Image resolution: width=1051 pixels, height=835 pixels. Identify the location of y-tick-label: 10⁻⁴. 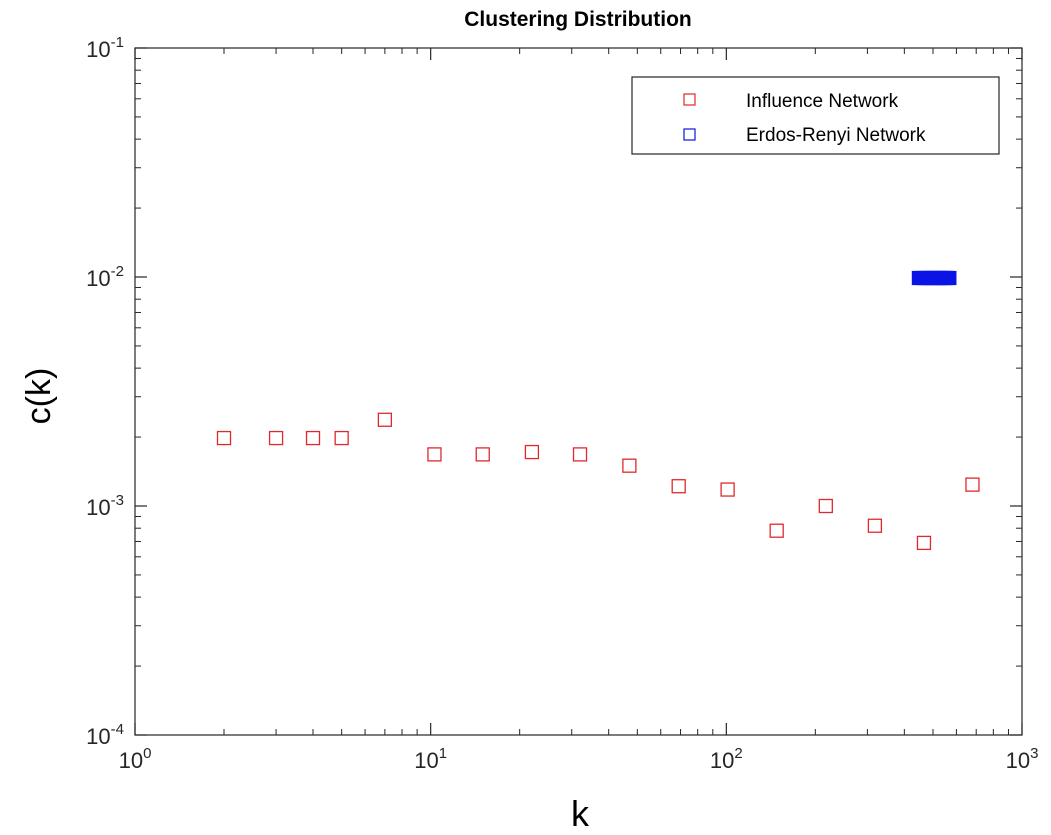
(105, 735).